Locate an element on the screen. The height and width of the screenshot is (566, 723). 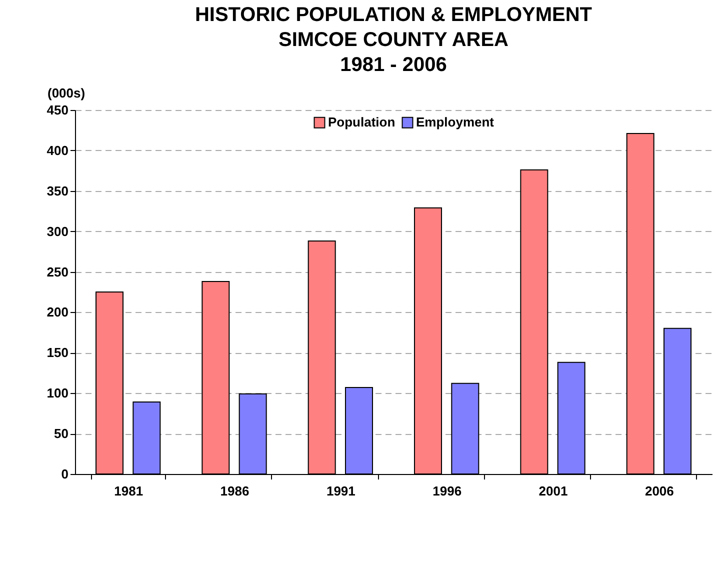
x-tick-label: 1986 is located at coordinates (235, 491).